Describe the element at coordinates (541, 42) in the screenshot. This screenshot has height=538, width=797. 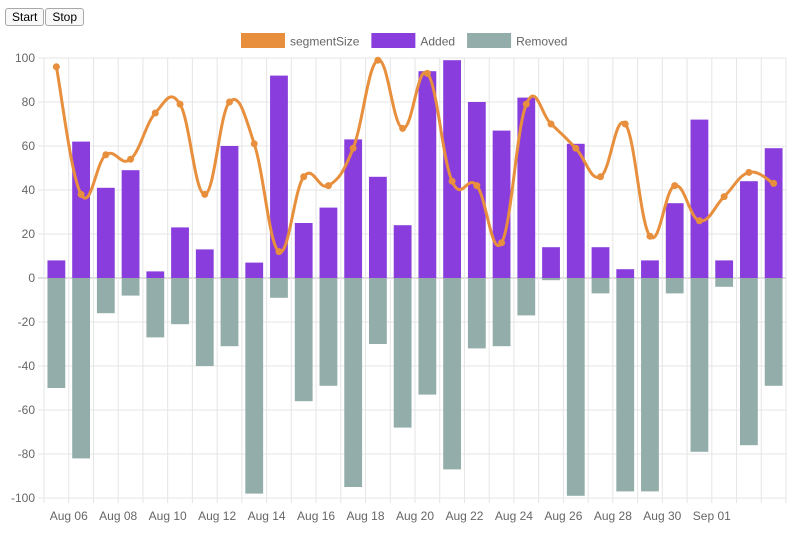
I see `legend-label: Removed` at that location.